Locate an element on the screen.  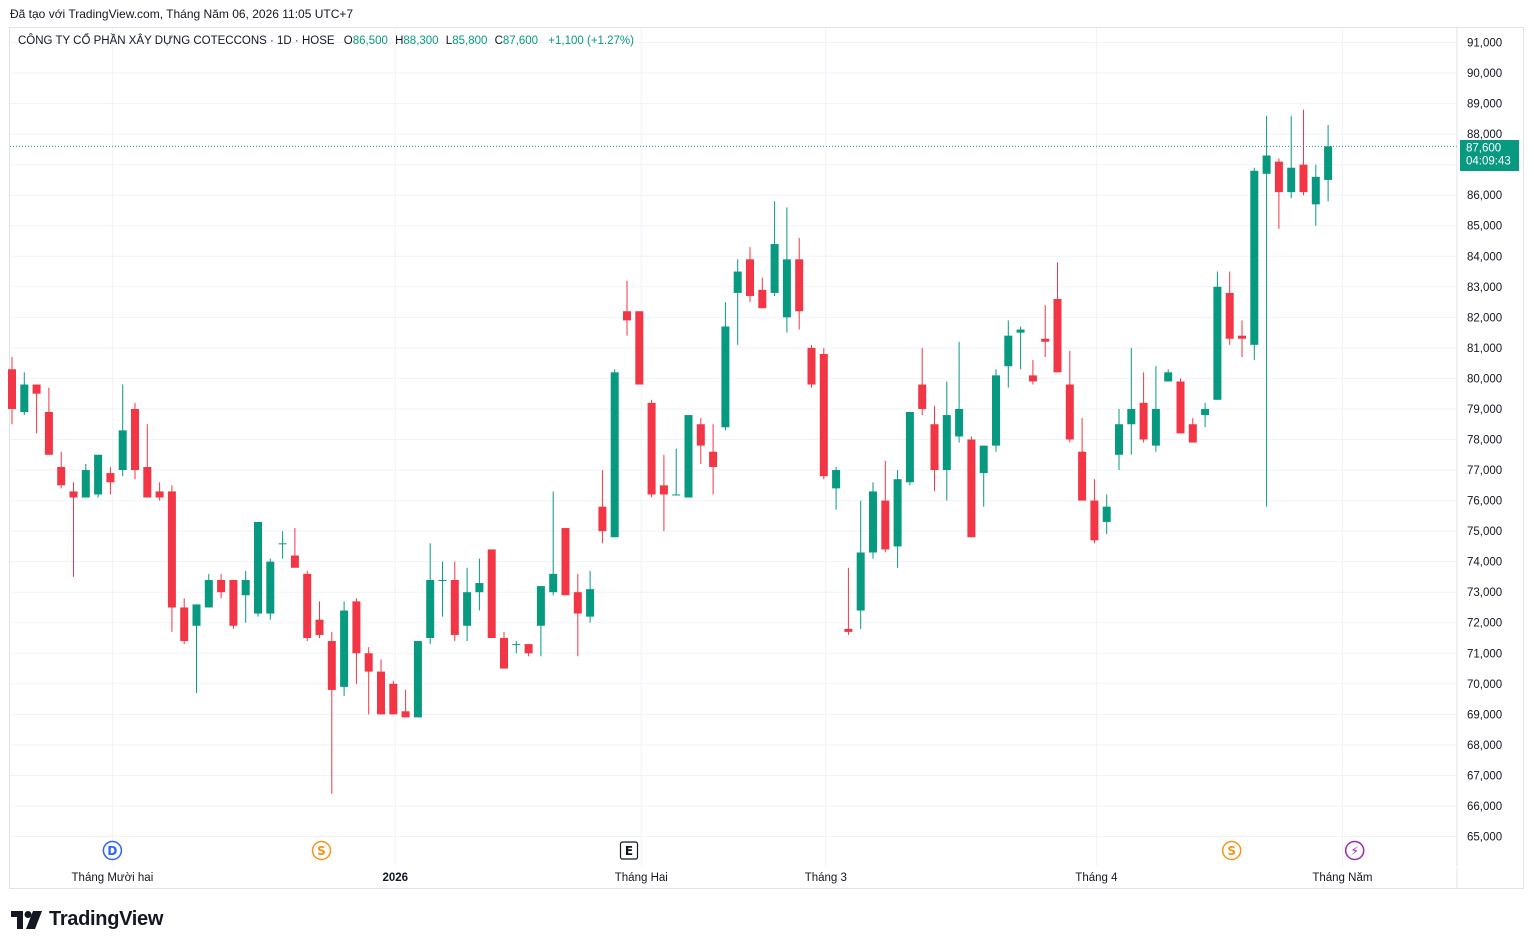
event-marker-d: D is located at coordinates (112, 850).